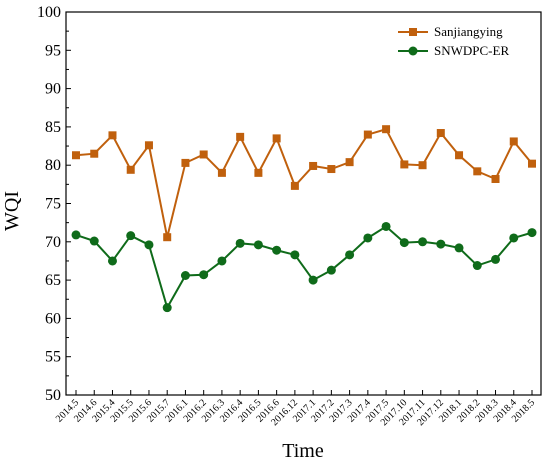 This screenshot has height=462, width=550. What do you see at coordinates (53, 204) in the screenshot?
I see `y-tick-label: 75` at bounding box center [53, 204].